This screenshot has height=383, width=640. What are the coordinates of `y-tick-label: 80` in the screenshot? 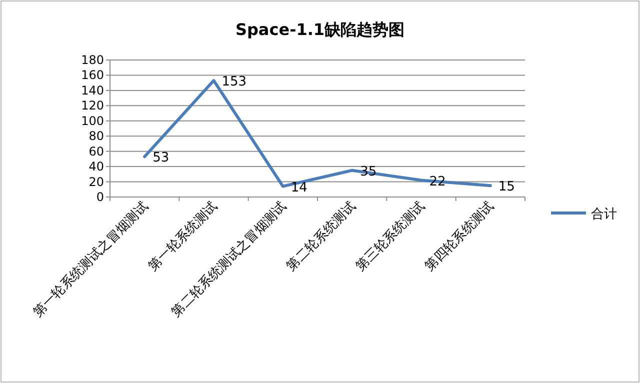 It's located at (96, 136).